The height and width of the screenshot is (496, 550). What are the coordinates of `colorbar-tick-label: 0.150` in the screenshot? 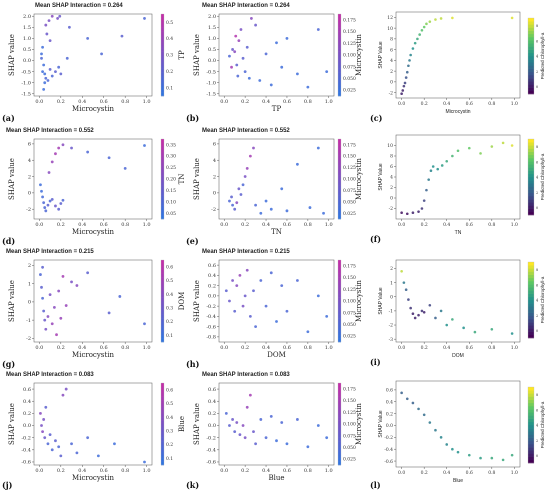 It's located at (349, 157).